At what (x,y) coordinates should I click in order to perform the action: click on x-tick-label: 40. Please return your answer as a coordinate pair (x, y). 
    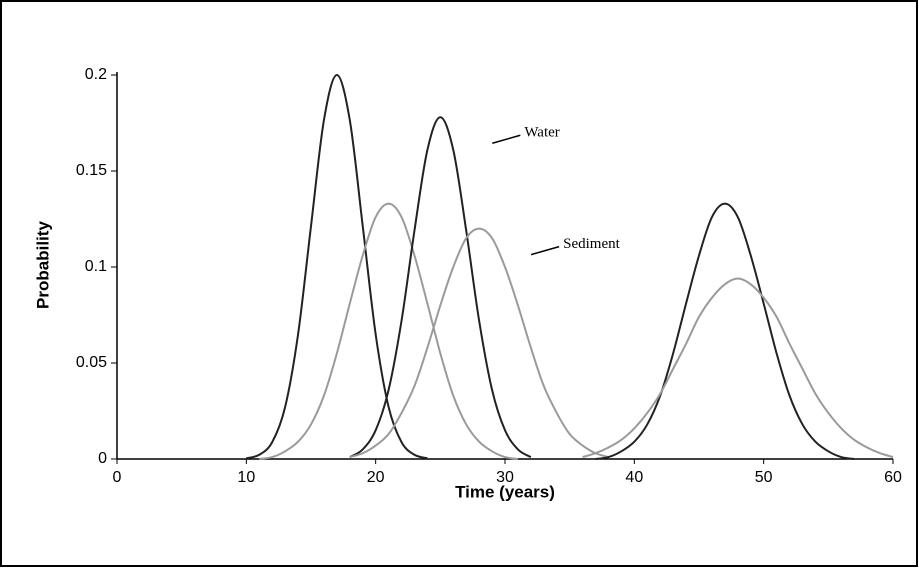
    Looking at the image, I should click on (634, 477).